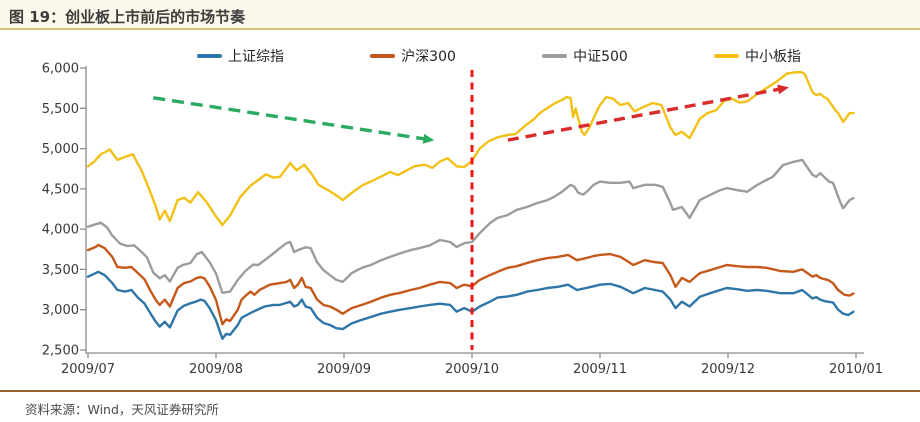 Image resolution: width=920 pixels, height=422 pixels. Describe the element at coordinates (294, 120) in the screenshot. I see `pre-listing-downtrend-arrow` at that location.